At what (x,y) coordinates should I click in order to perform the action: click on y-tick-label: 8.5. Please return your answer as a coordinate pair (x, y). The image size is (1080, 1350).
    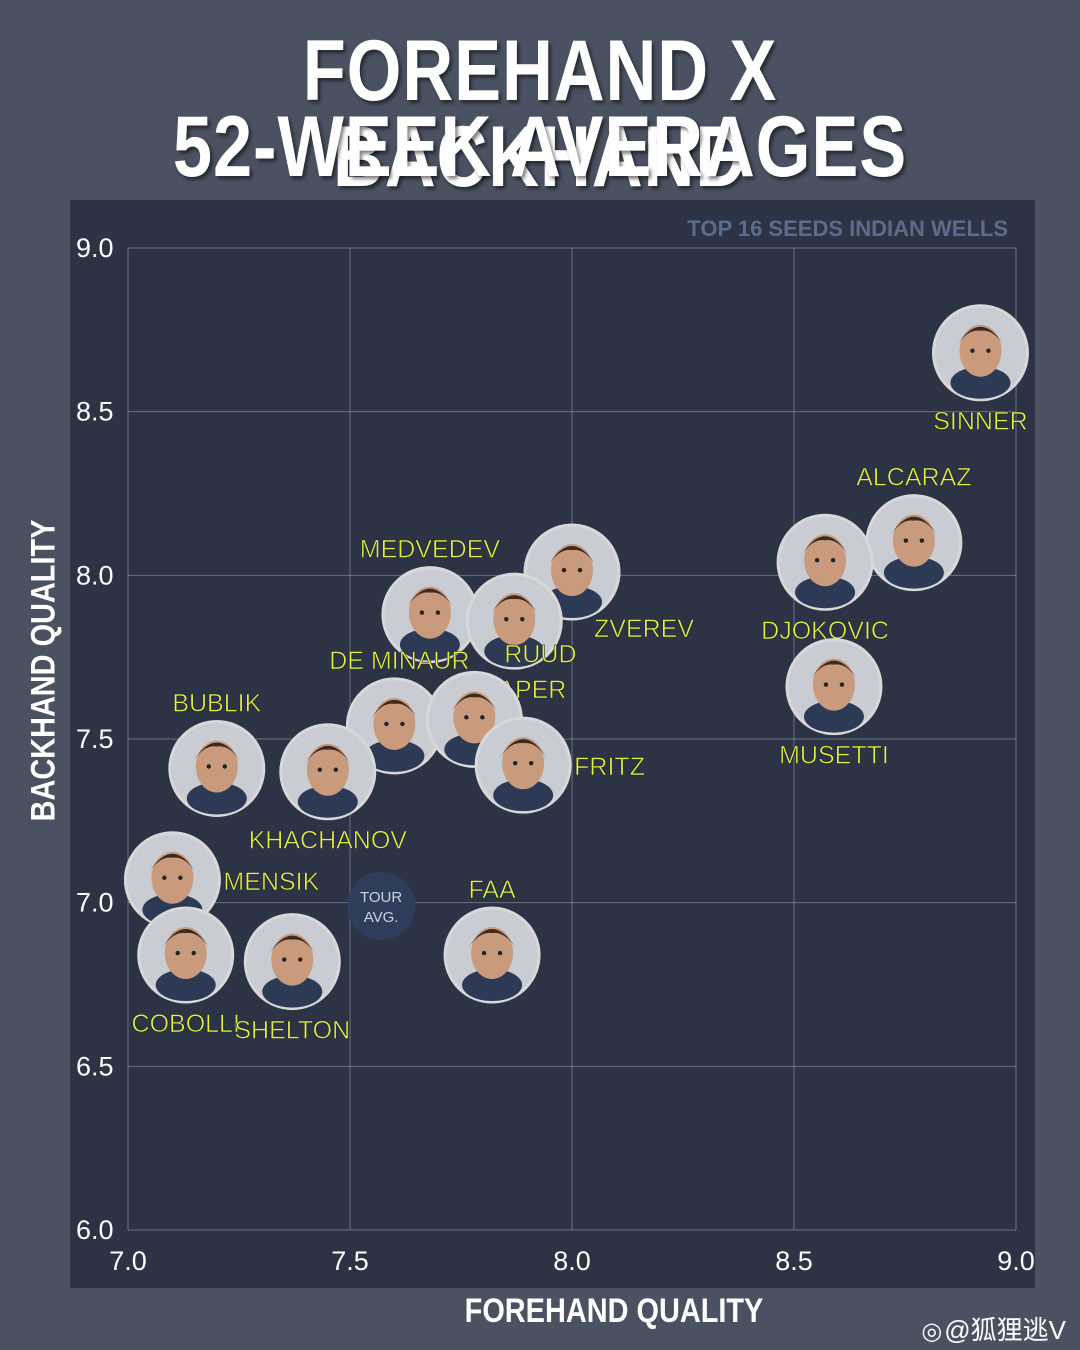
    Looking at the image, I should click on (95, 412).